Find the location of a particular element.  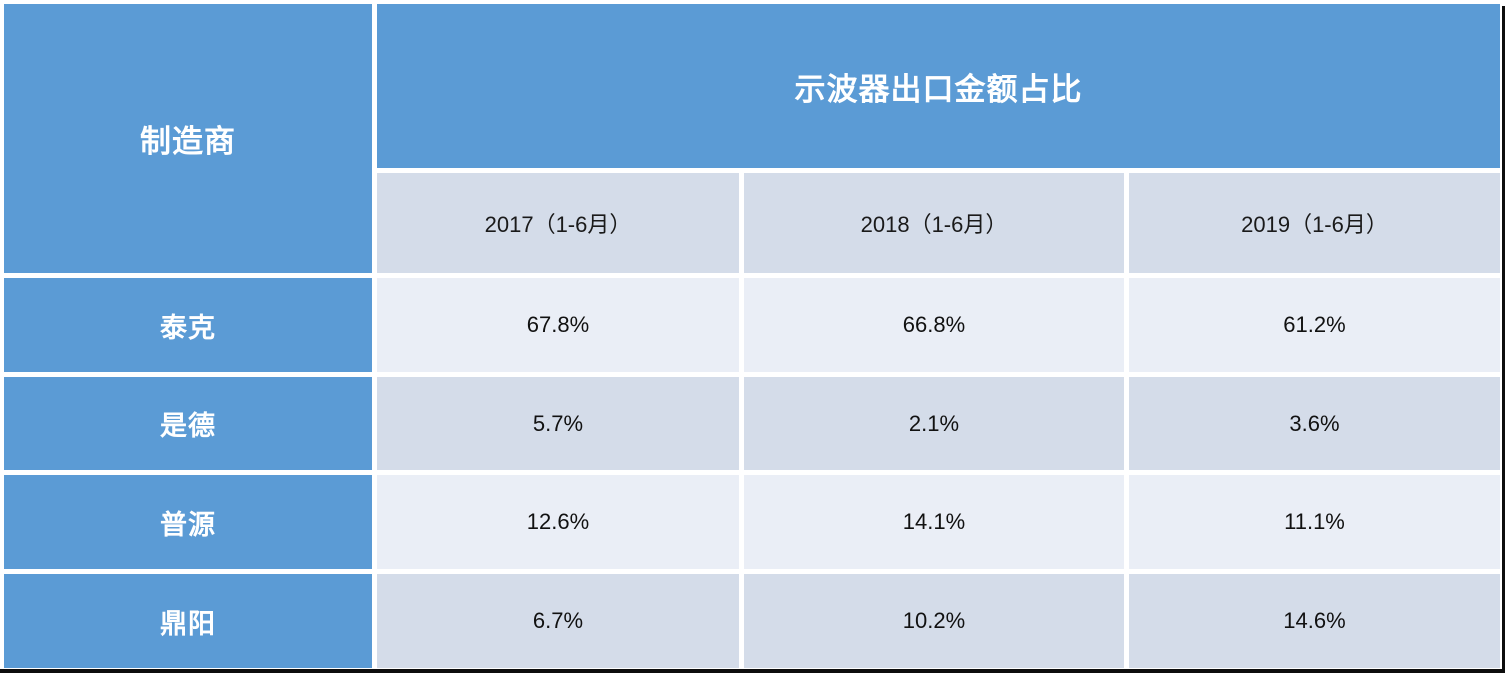

table-right-edge is located at coordinates (1503, 339).